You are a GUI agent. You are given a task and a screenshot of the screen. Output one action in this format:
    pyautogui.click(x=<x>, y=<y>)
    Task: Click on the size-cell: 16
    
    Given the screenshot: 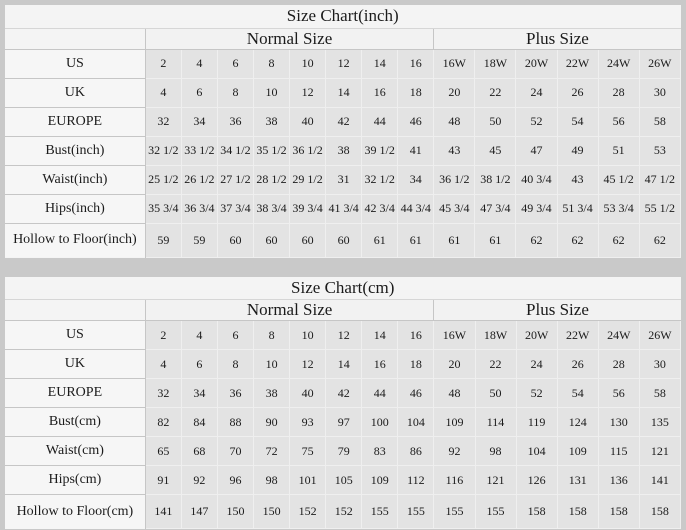 What is the action you would take?
    pyautogui.click(x=380, y=92)
    